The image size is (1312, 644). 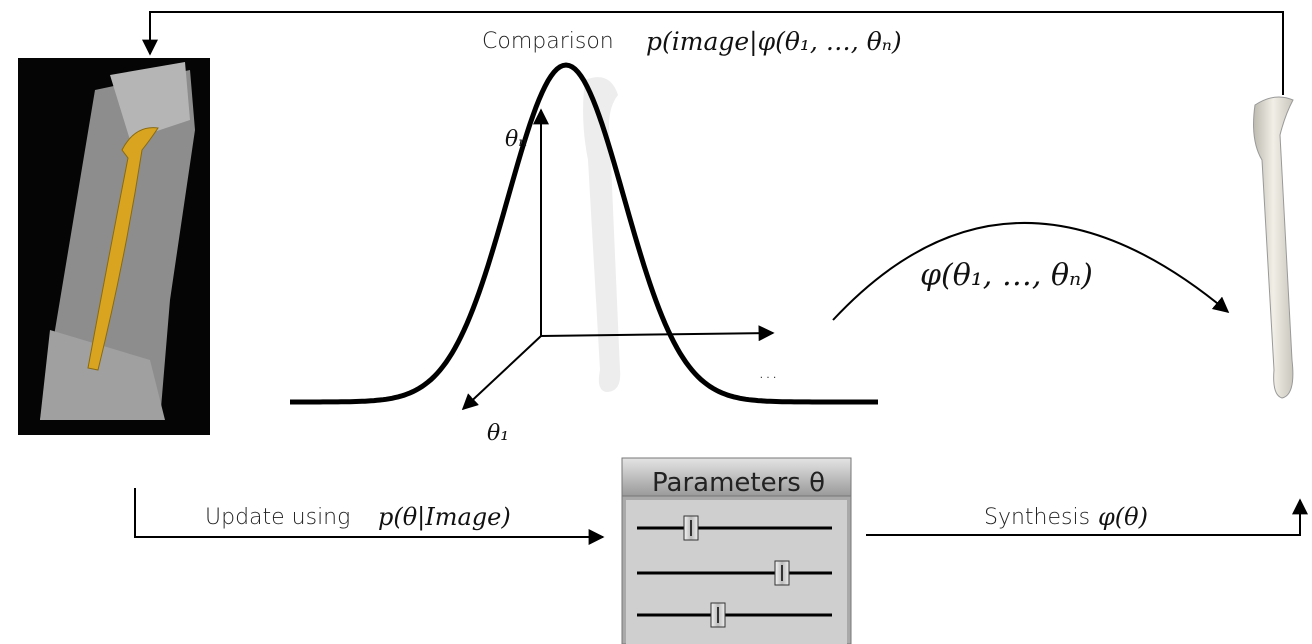 I want to click on xray-image, so click(x=114, y=246).